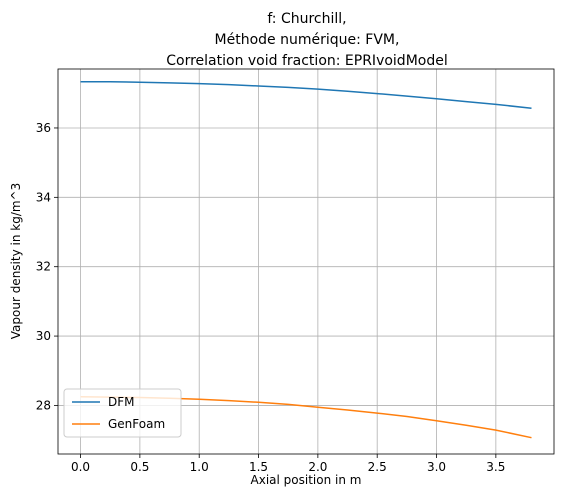 The width and height of the screenshot is (562, 497). What do you see at coordinates (139, 467) in the screenshot?
I see `x-tick-label: 0.5` at bounding box center [139, 467].